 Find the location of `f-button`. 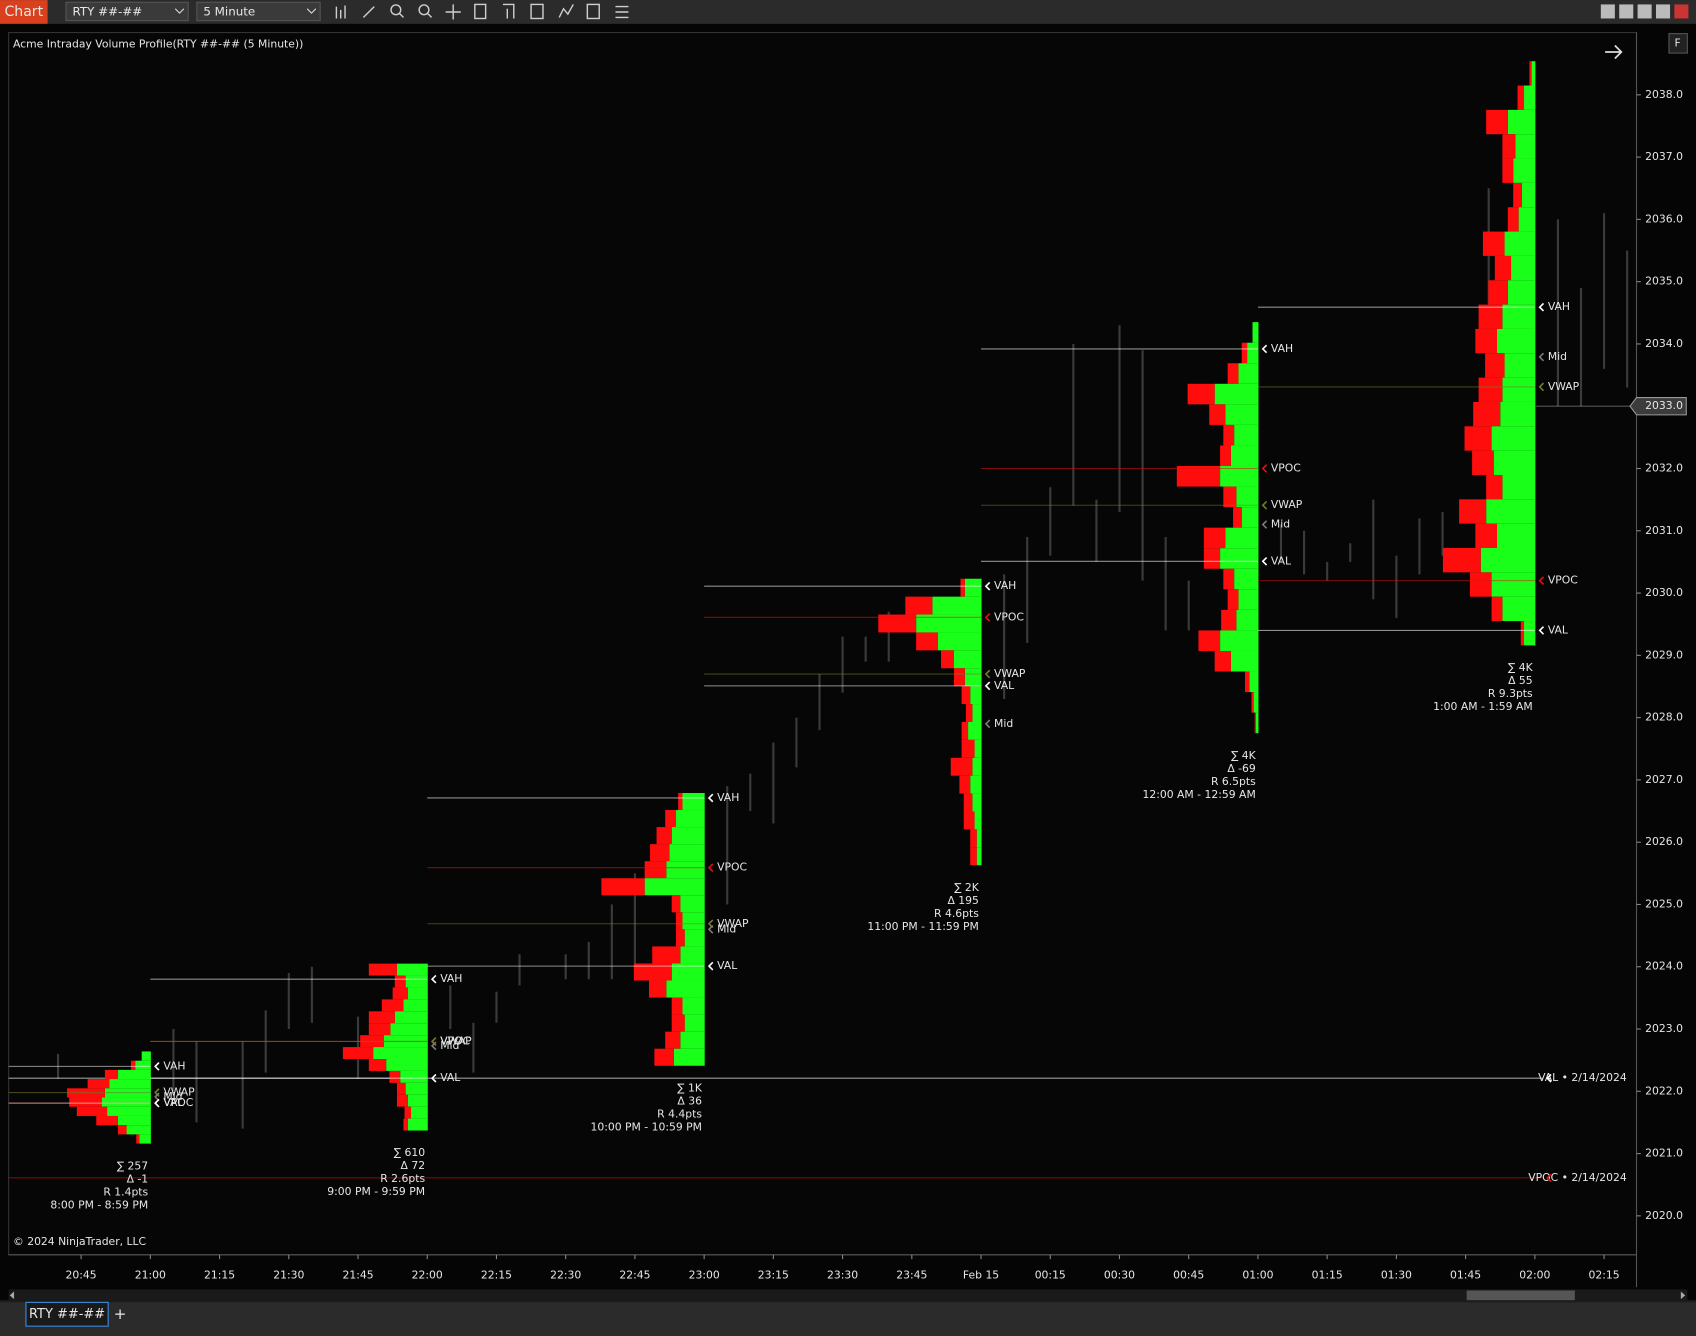

f-button is located at coordinates (1678, 43).